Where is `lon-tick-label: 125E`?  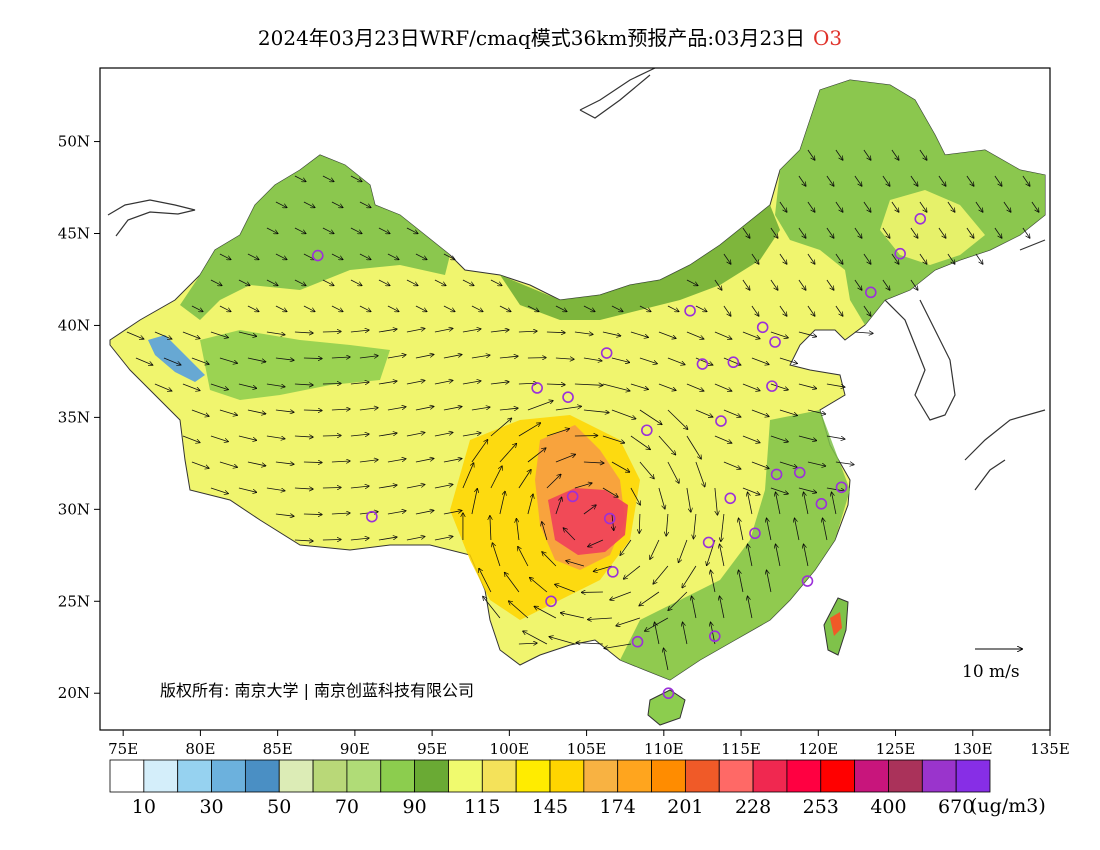
lon-tick-label: 125E is located at coordinates (896, 749).